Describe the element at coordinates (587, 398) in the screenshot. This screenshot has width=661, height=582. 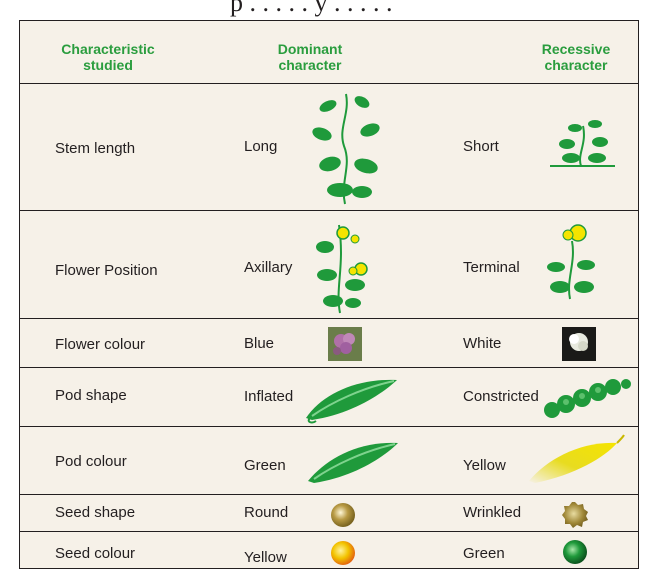
I see `constricted-pod-icon` at that location.